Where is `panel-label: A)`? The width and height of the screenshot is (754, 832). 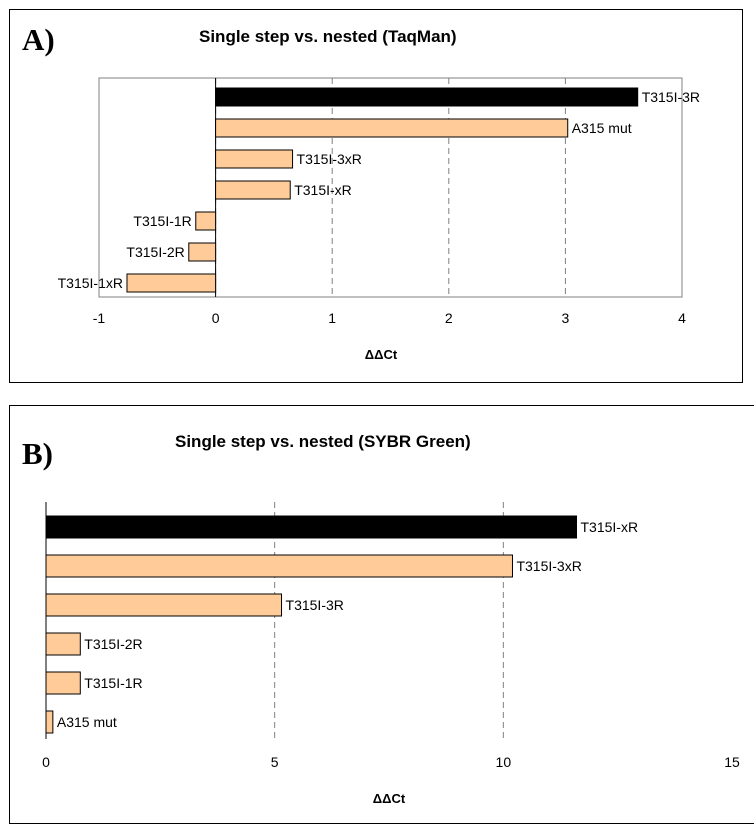
panel-label: A) is located at coordinates (38, 39).